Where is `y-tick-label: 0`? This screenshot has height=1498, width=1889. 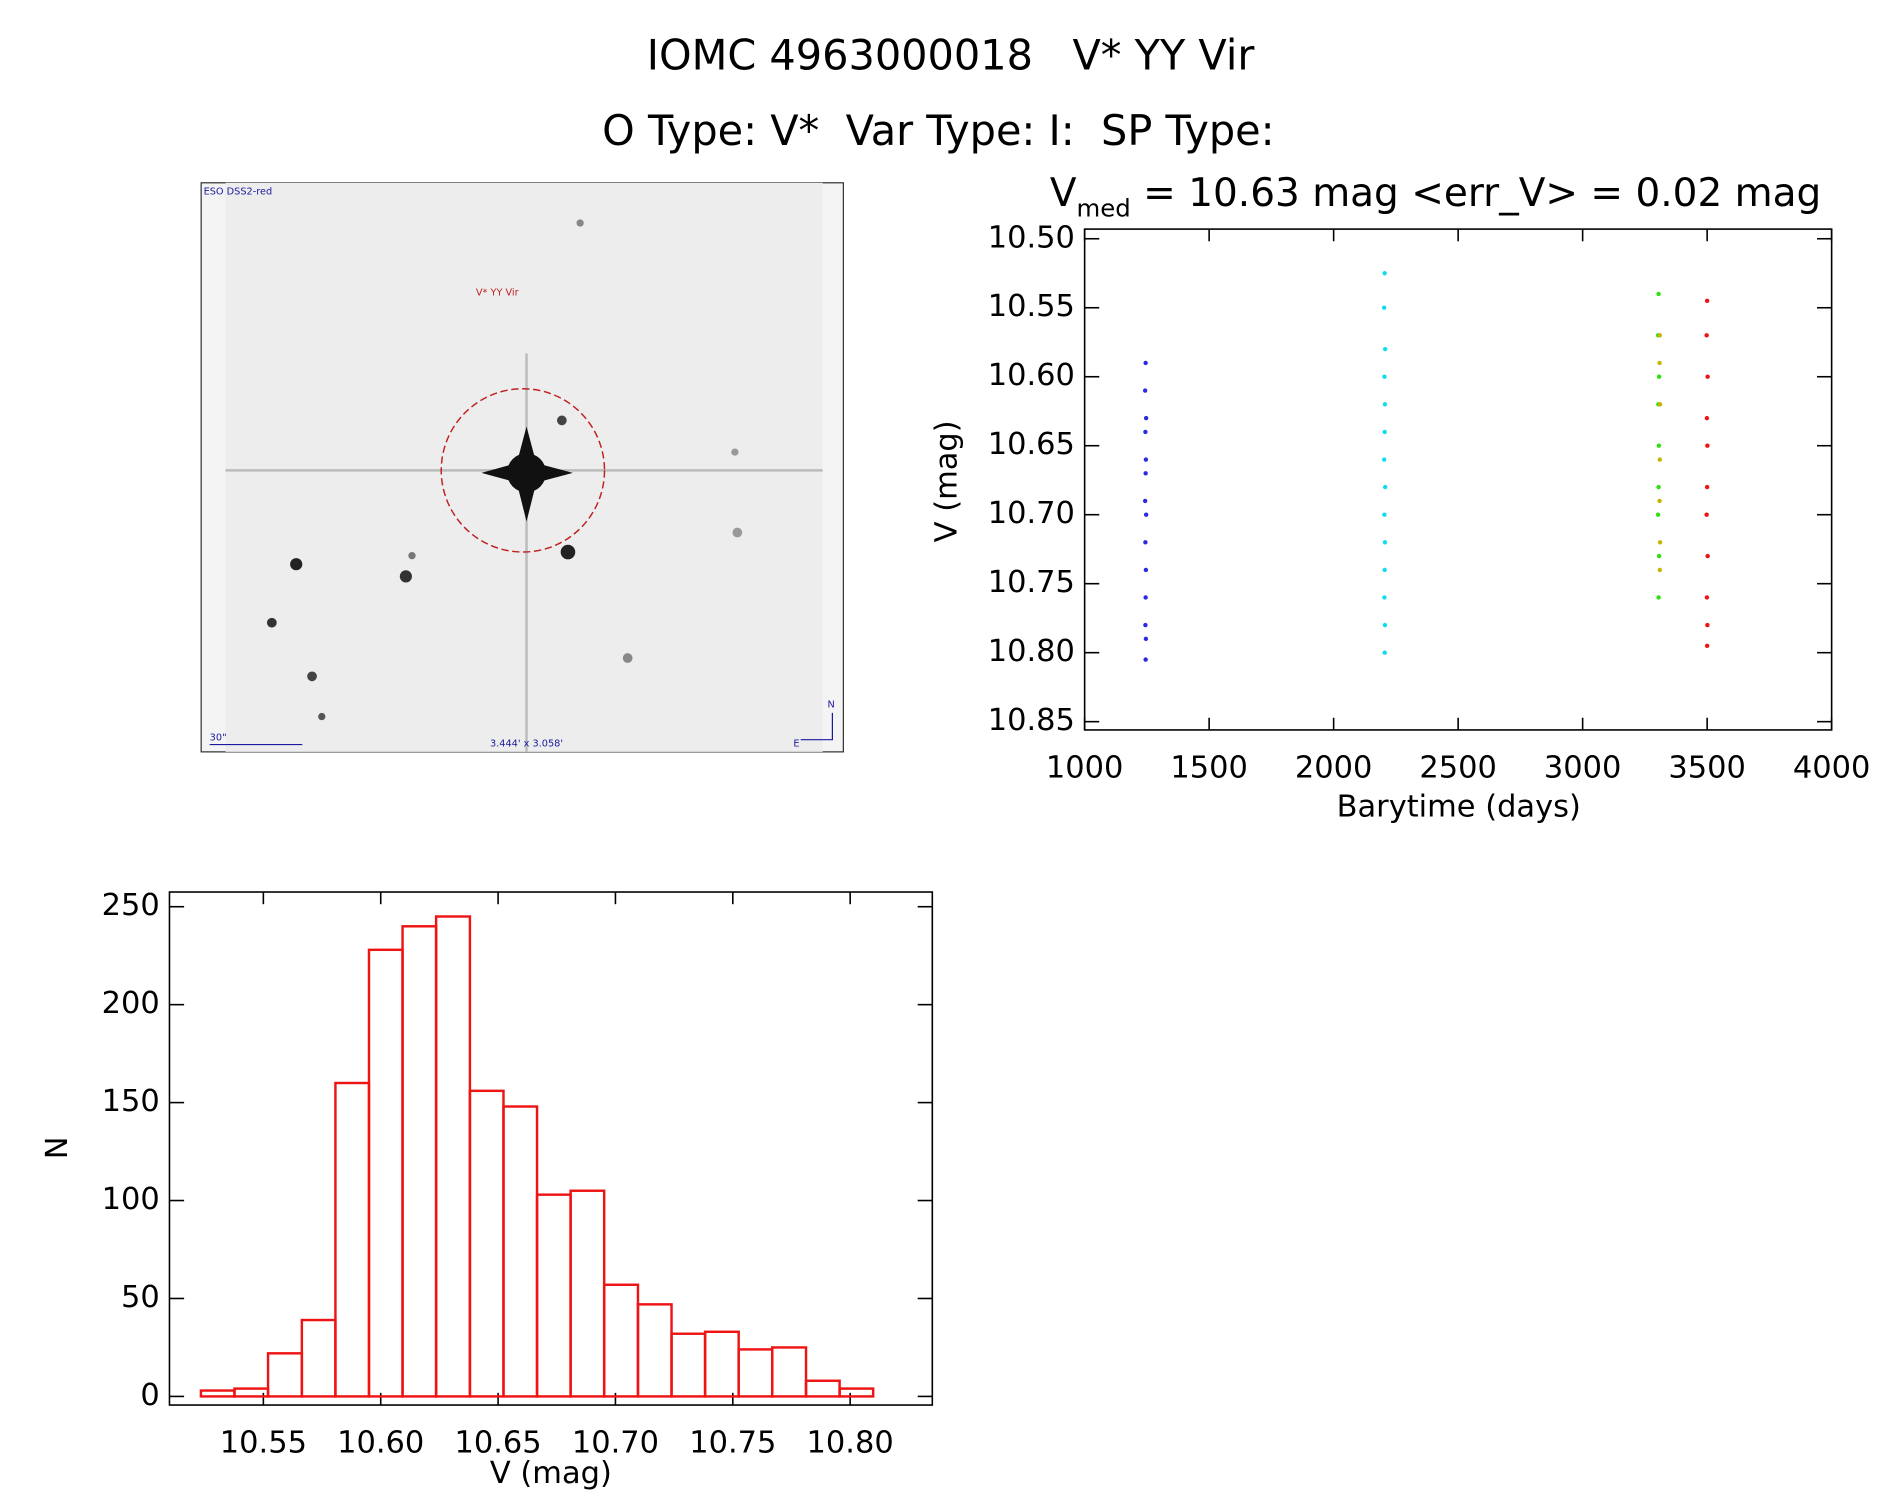
y-tick-label: 0 is located at coordinates (149, 1395).